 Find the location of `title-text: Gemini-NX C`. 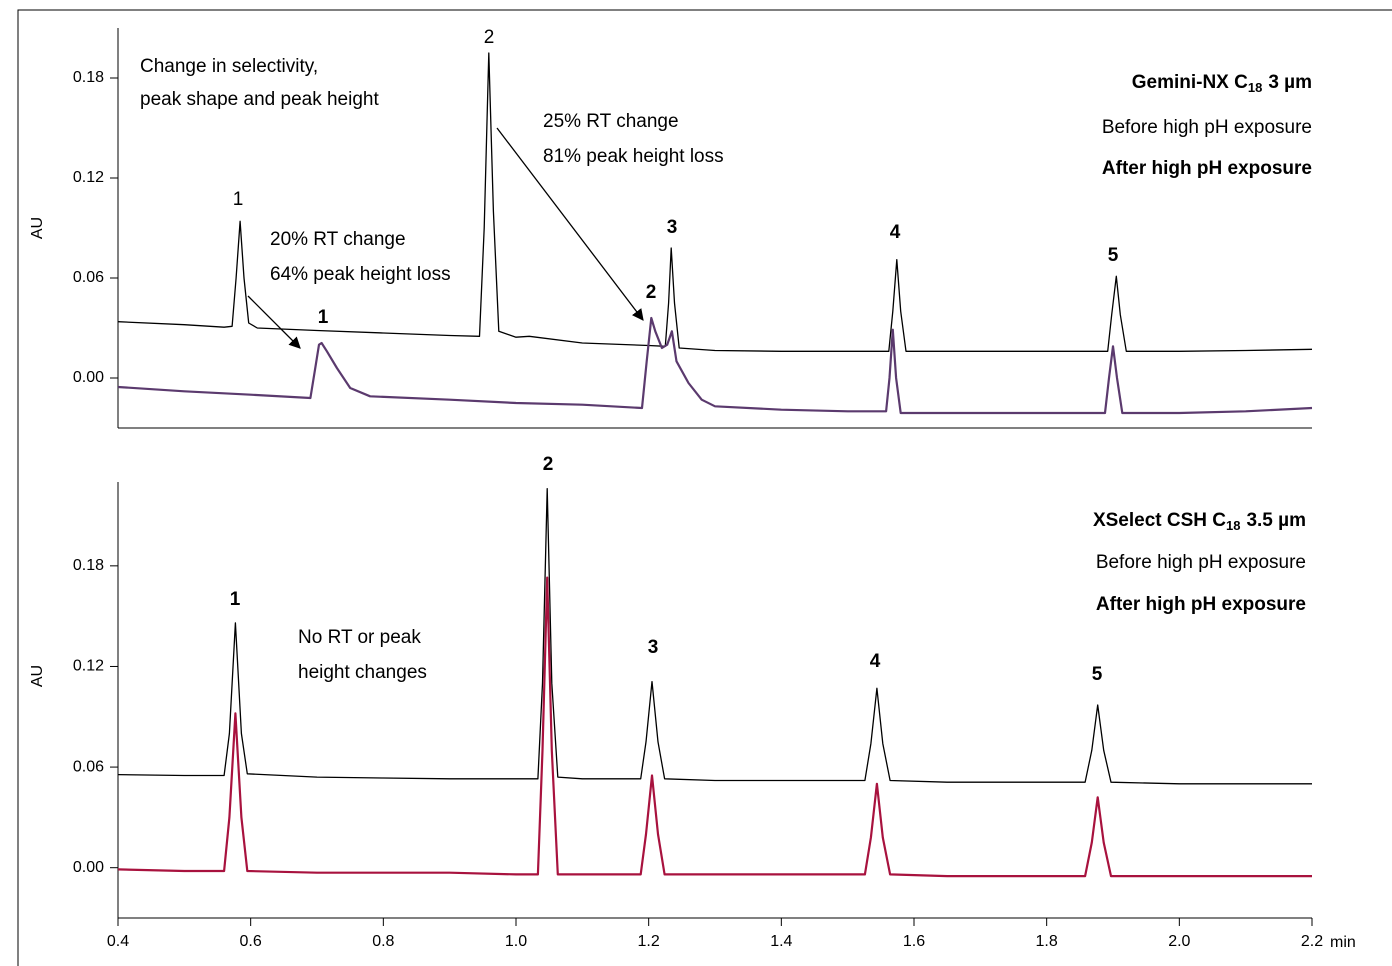

title-text: Gemini-NX C is located at coordinates (1190, 82).